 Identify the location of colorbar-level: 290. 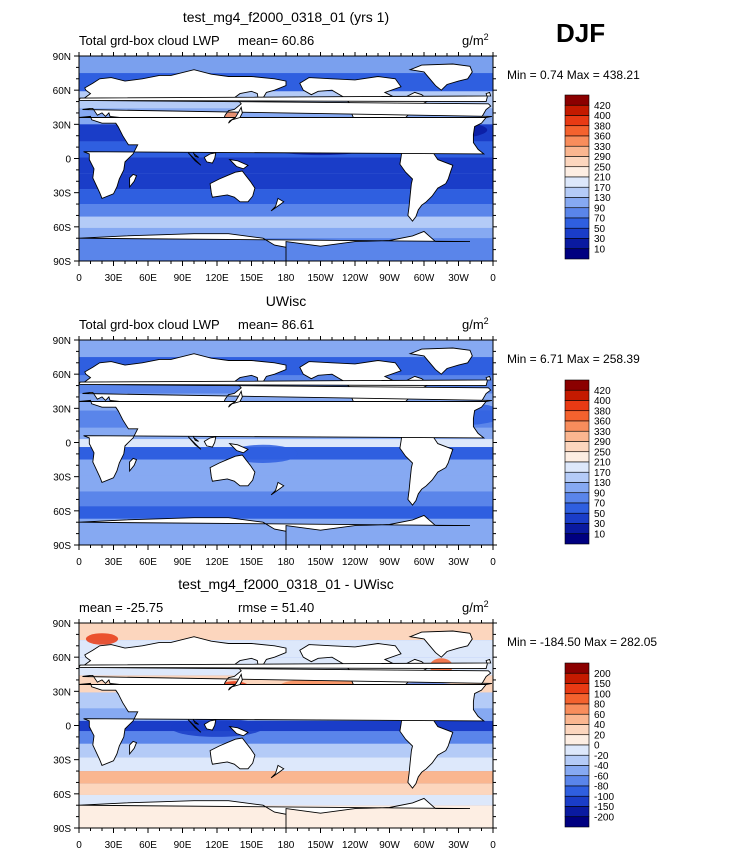
(602, 442).